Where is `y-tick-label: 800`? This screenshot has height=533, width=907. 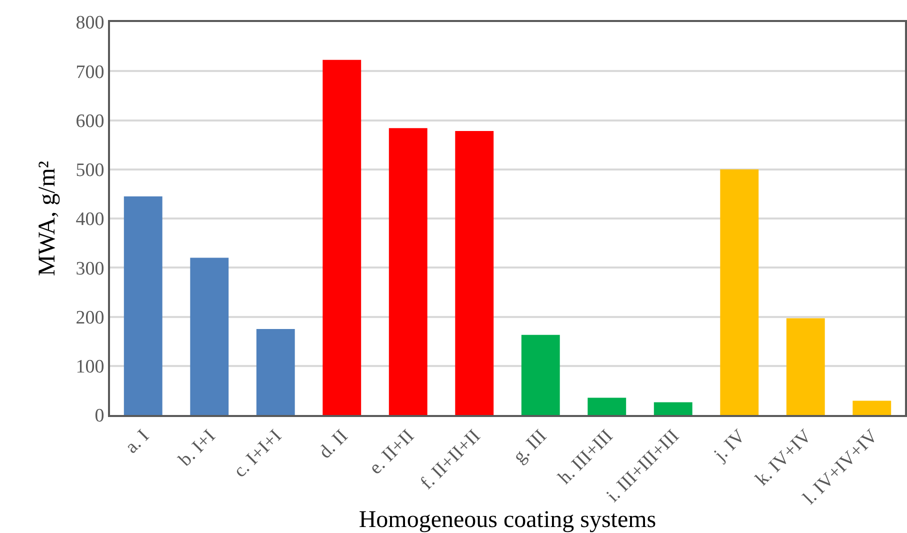
y-tick-label: 800 is located at coordinates (90, 23).